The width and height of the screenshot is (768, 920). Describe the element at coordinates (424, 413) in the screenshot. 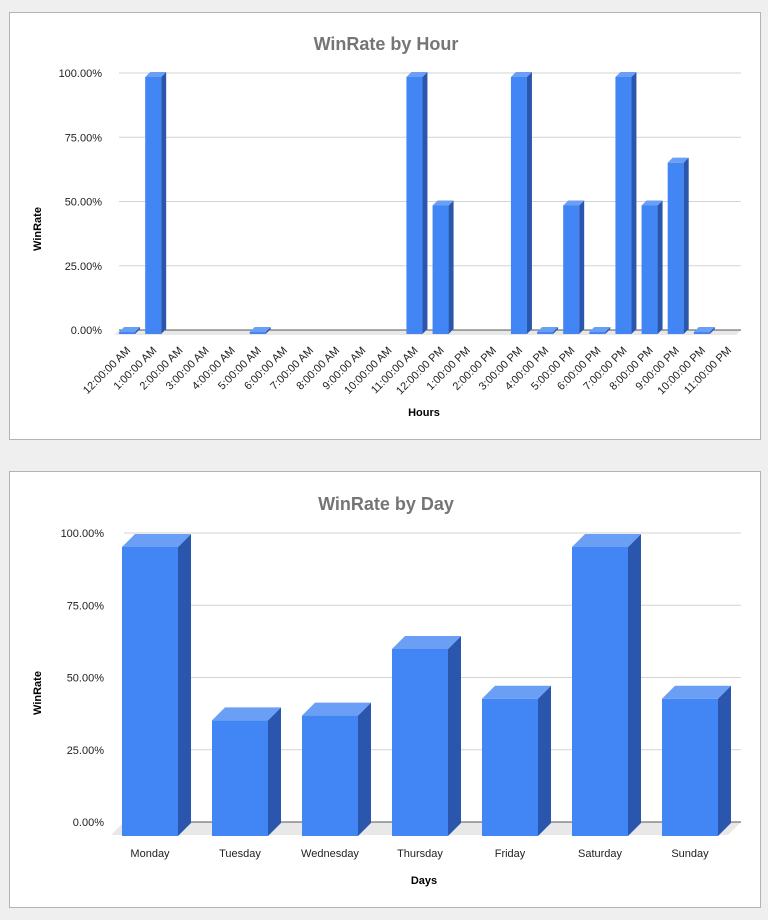

I see `x-axis-title: Hours` at that location.